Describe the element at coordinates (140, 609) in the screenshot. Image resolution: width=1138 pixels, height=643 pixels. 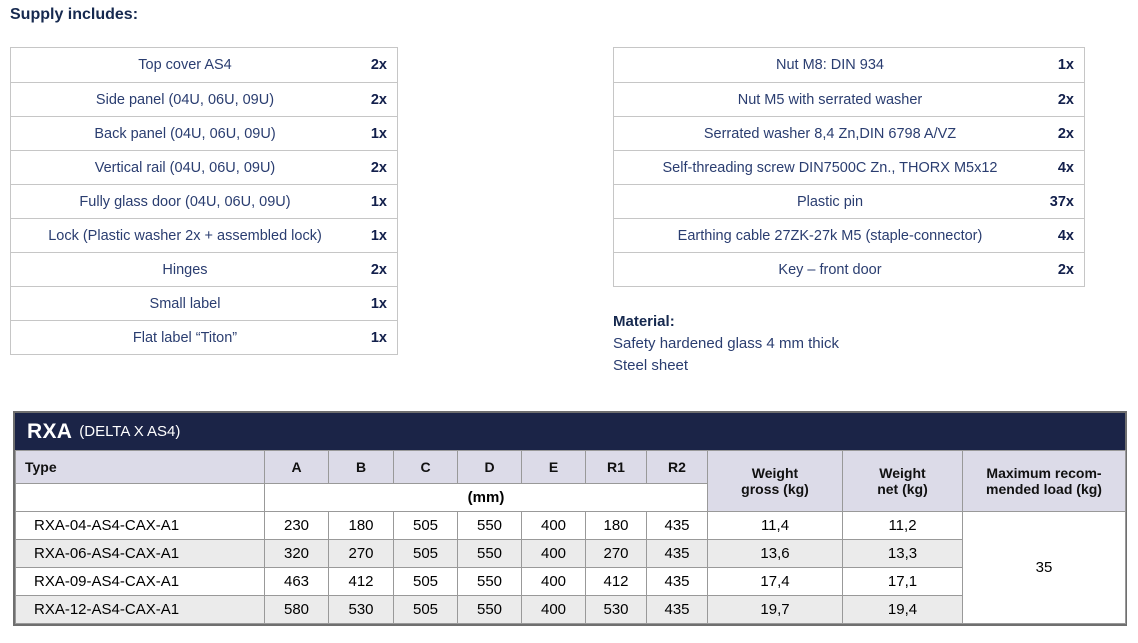
I see `type-cell: RXA-12-AS4-CAX-A1` at that location.